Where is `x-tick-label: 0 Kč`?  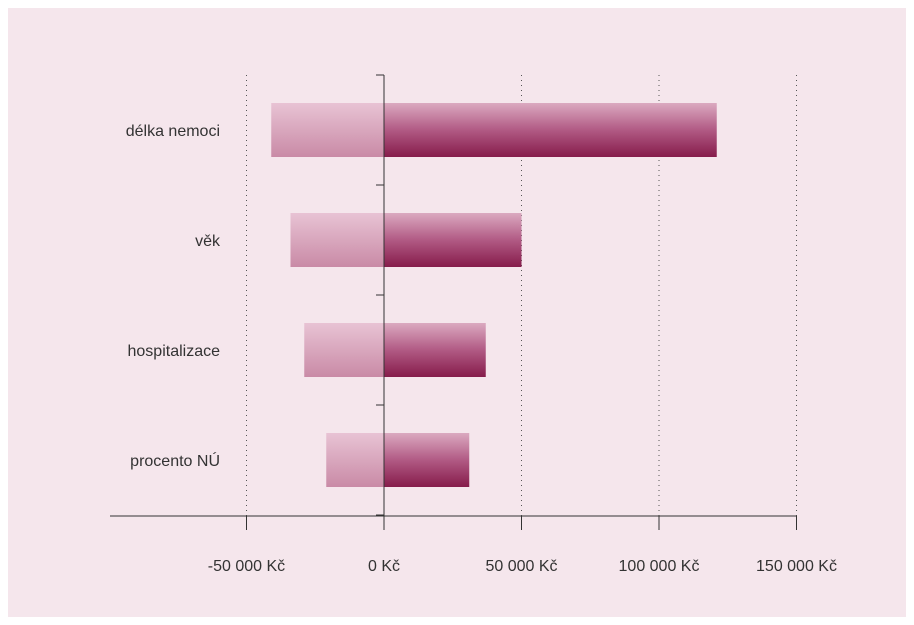 x-tick-label: 0 Kč is located at coordinates (384, 566).